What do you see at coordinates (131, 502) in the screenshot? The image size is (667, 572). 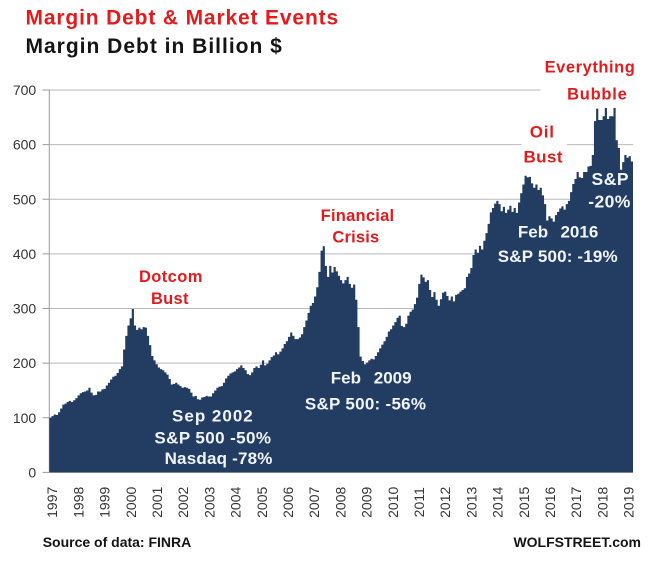 I see `svg-text: 2000` at bounding box center [131, 502].